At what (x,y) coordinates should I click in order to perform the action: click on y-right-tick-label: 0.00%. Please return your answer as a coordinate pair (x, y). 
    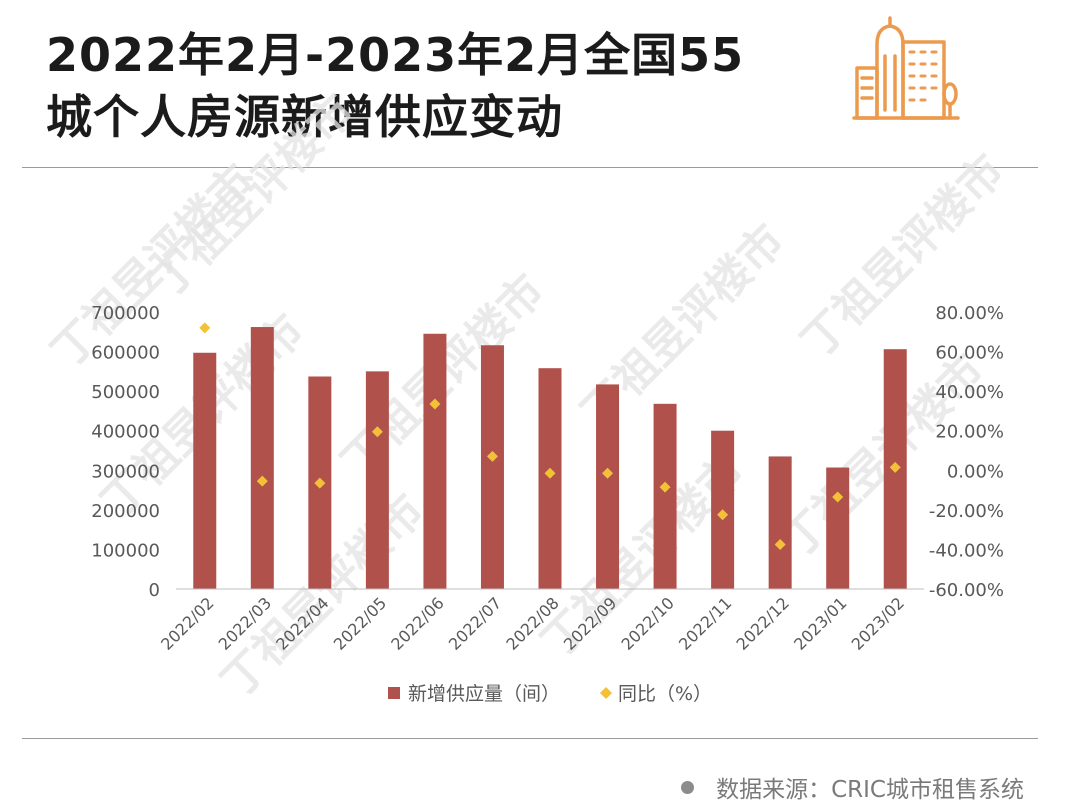
    Looking at the image, I should click on (975, 471).